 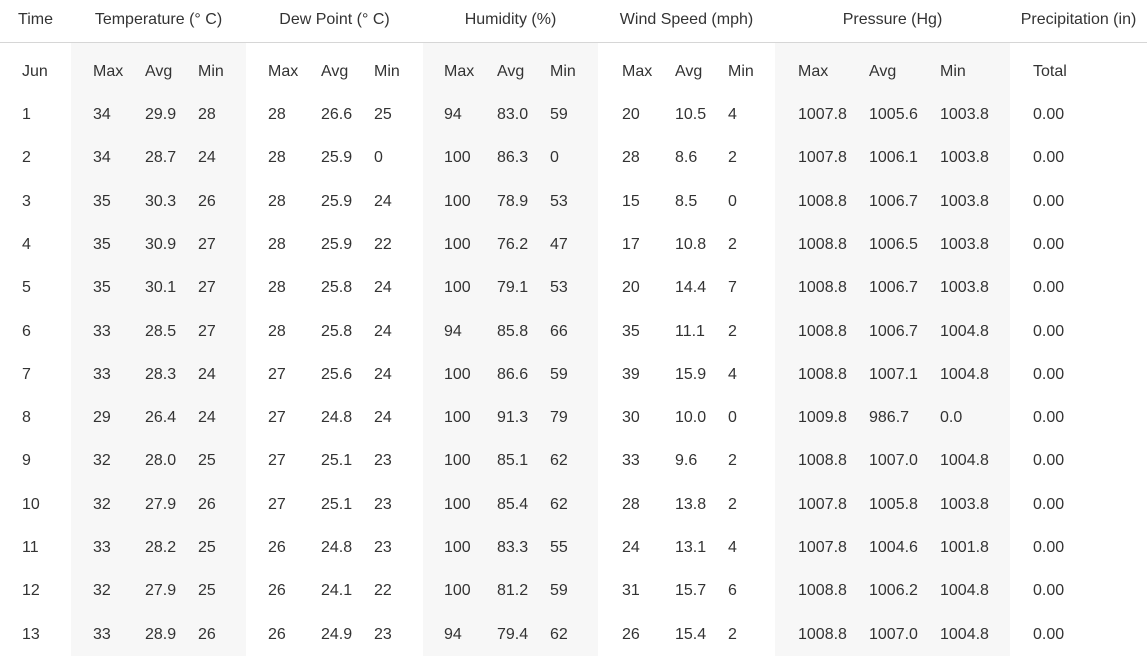 I want to click on cell-humidity-avg: 79.4, so click(x=513, y=634).